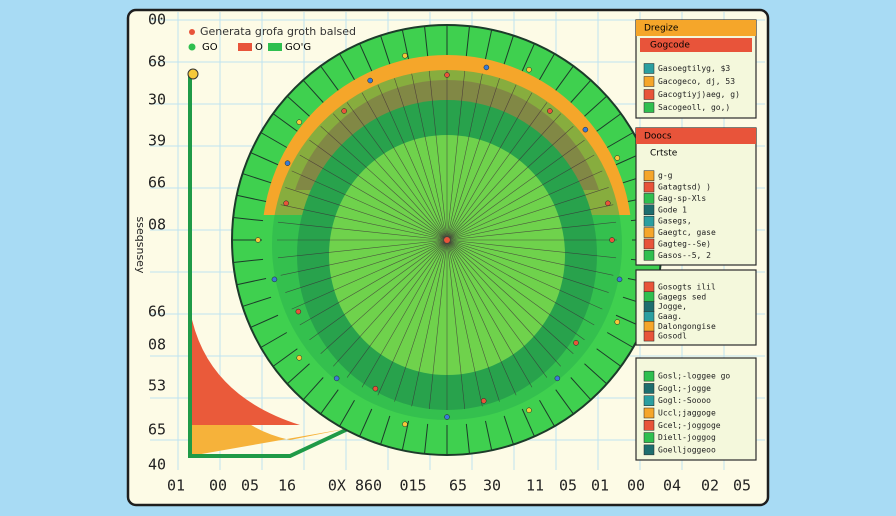 The image size is (896, 516). What do you see at coordinates (687, 286) in the screenshot?
I see `panel-row: Gosogts ilil` at bounding box center [687, 286].